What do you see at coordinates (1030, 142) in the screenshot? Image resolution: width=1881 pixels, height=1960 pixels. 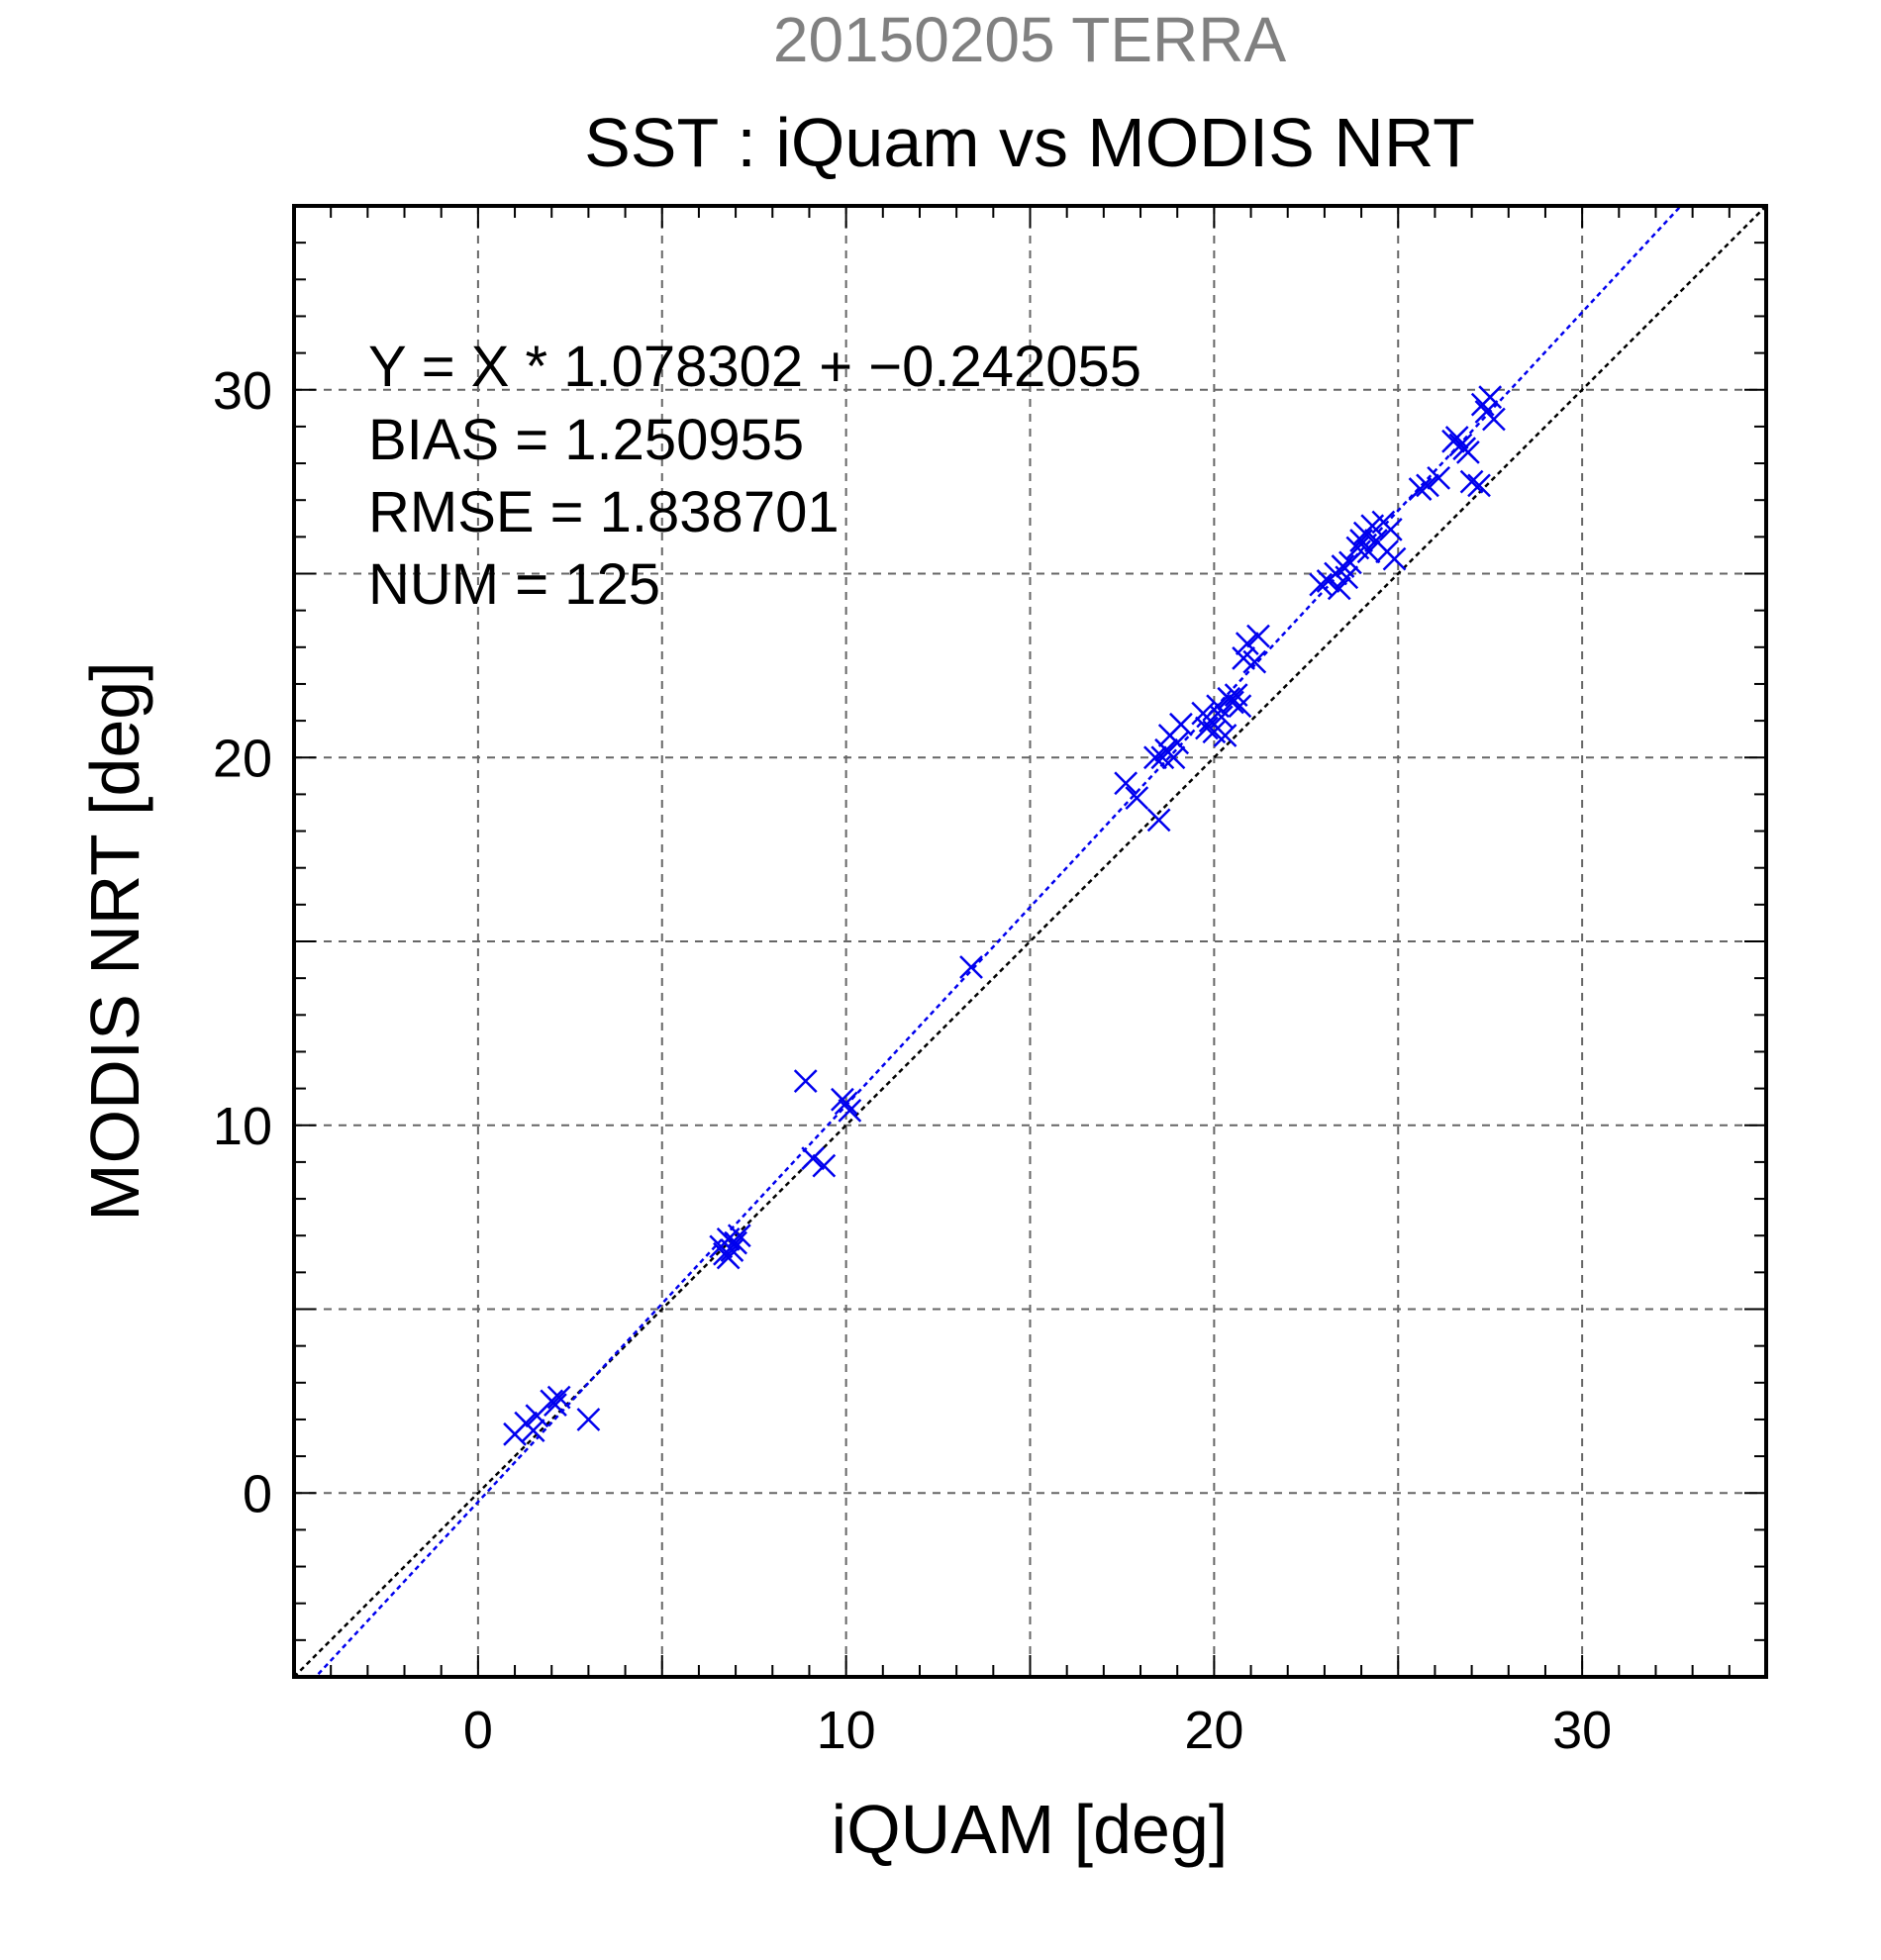 I see `chart-title: SST : iQuam vs MODIS NRT` at bounding box center [1030, 142].